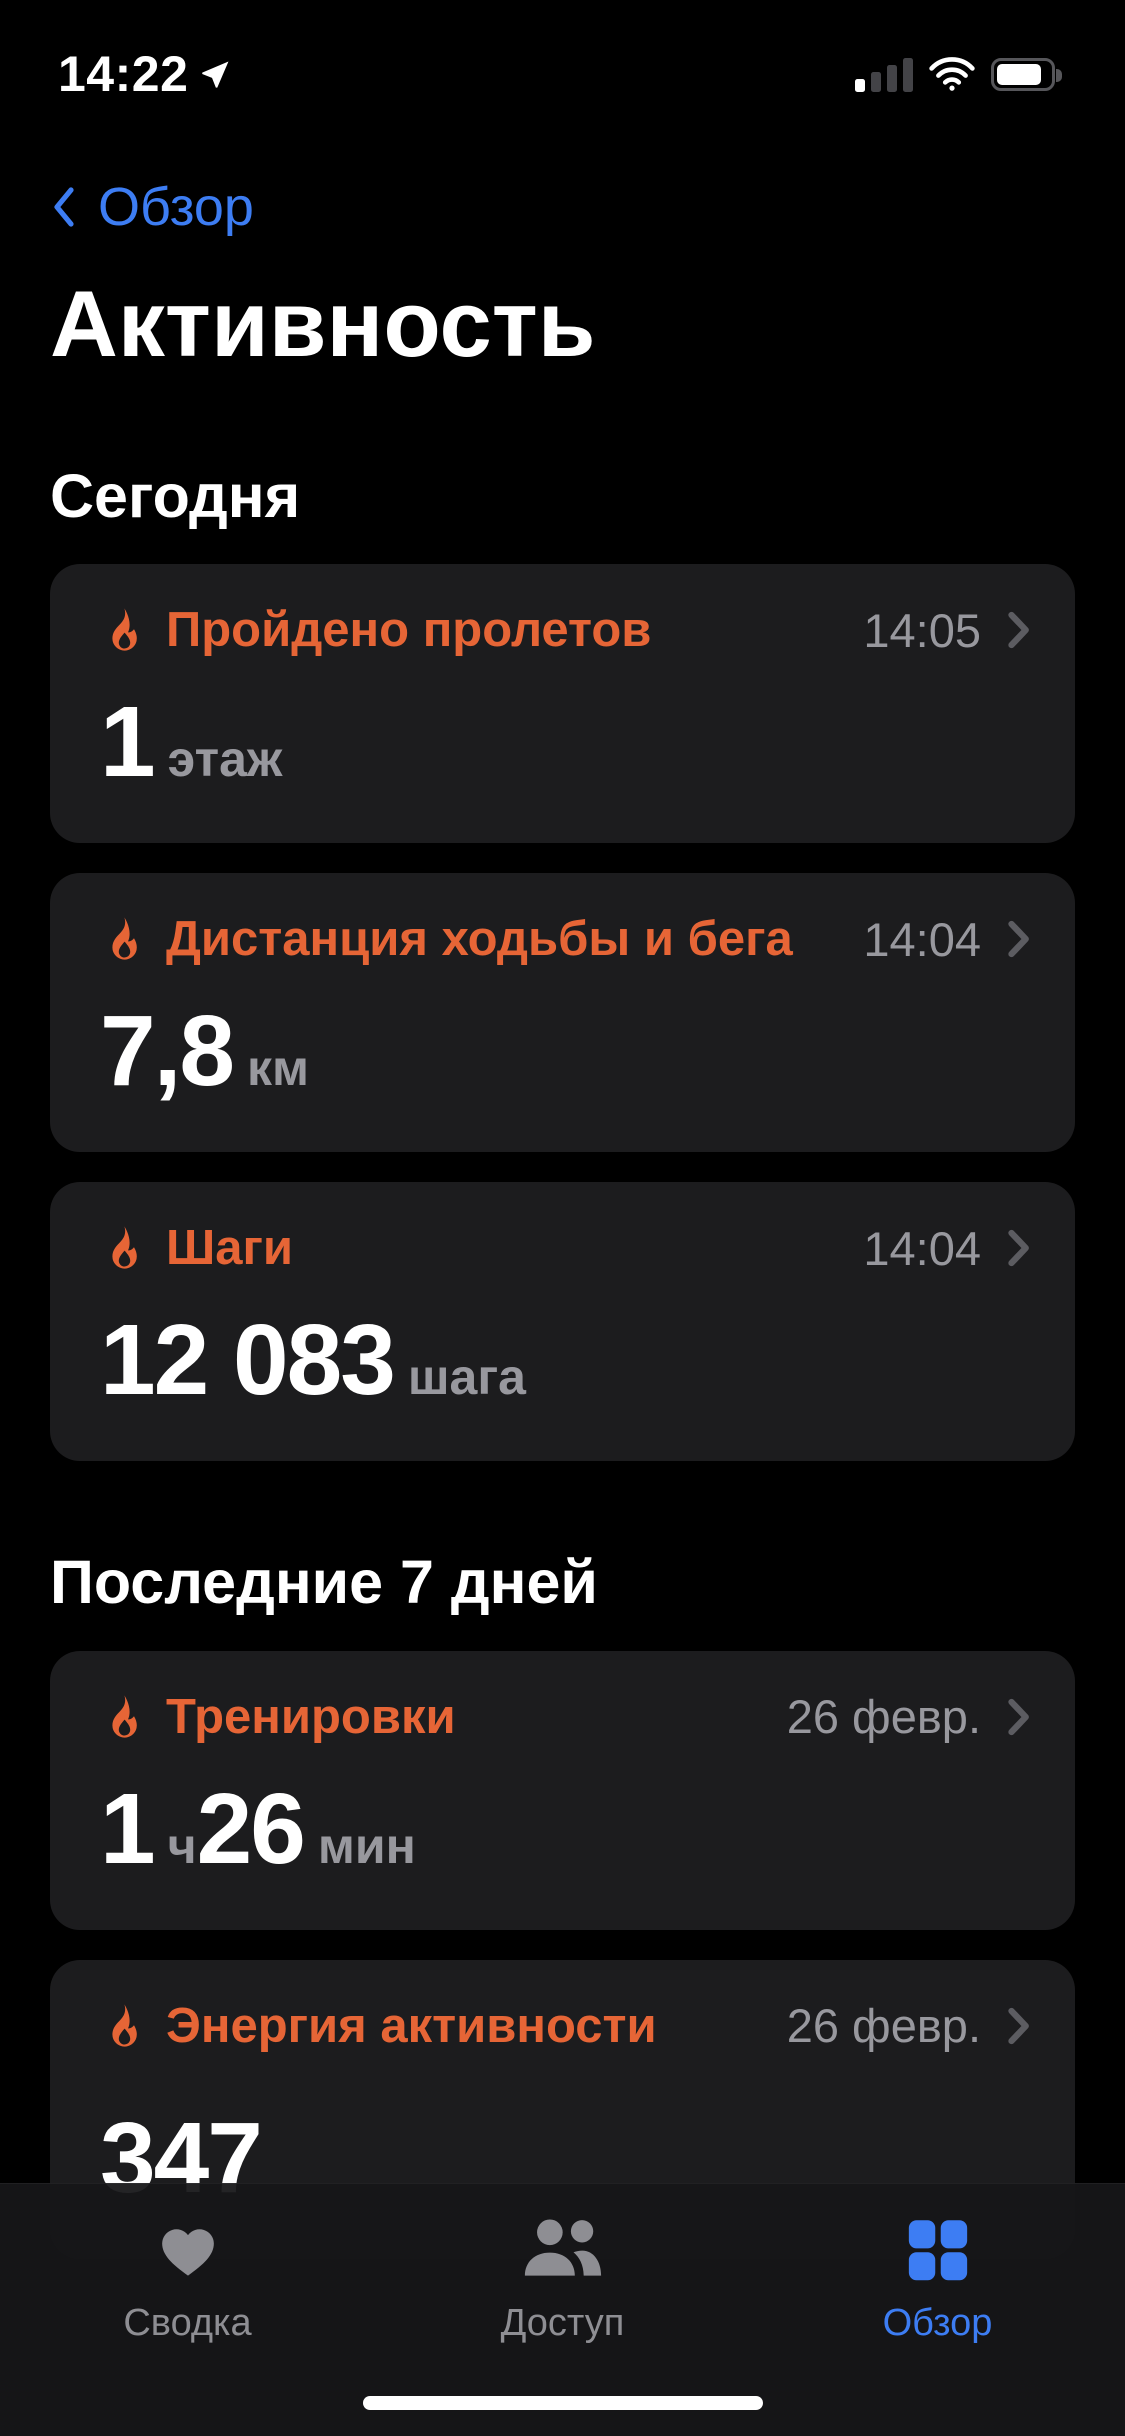 This screenshot has width=1125, height=2436. I want to click on tab-label: Обзор, so click(937, 2323).